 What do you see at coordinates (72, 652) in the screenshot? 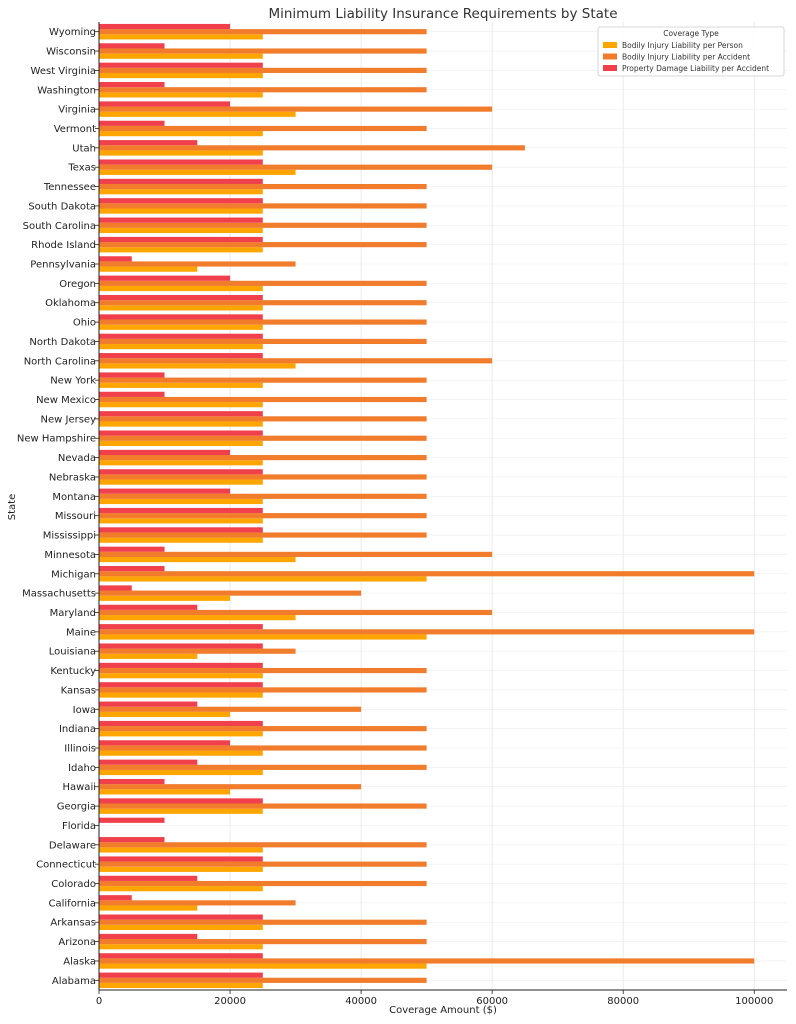
I see `y-tick-label: Louisiana` at bounding box center [72, 652].